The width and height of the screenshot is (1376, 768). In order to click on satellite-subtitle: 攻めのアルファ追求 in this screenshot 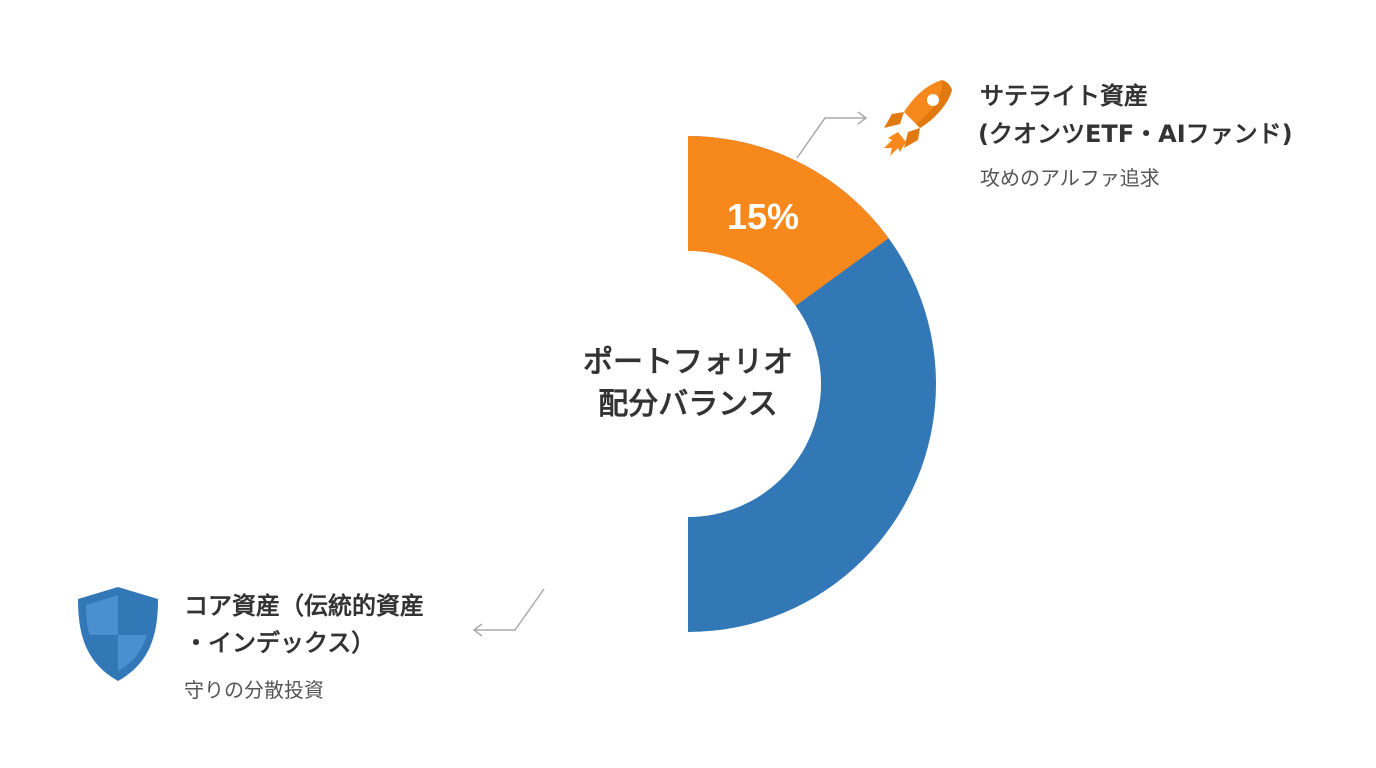, I will do `click(1070, 178)`.